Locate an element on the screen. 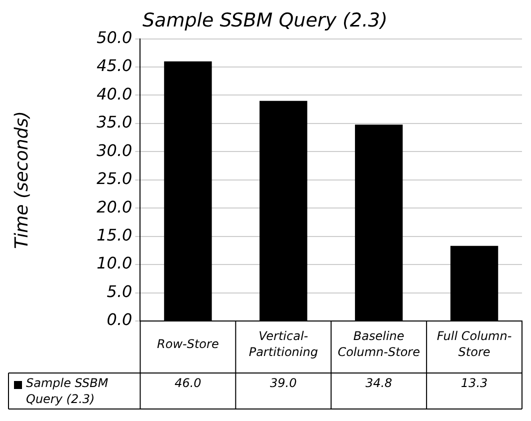 This screenshot has height=421, width=531. y-axis-title: Time (seconds) is located at coordinates (21, 179).